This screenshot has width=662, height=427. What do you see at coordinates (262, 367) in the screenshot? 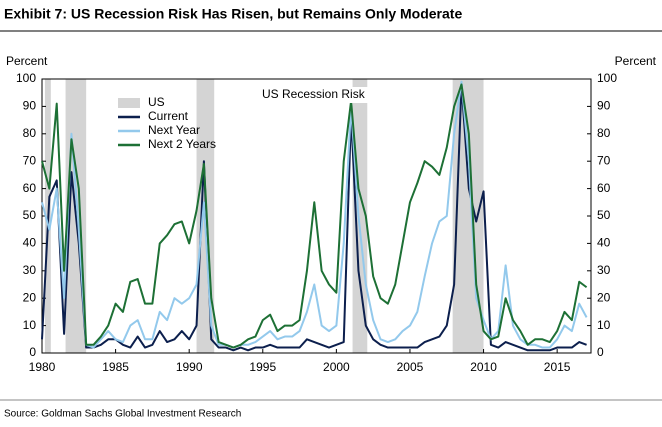
I see `x-tick-label: 1995` at bounding box center [262, 367].